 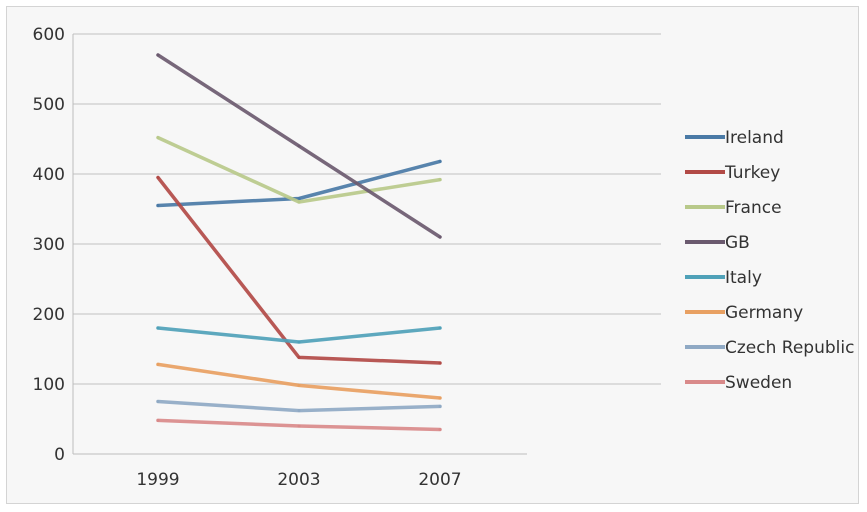 What do you see at coordinates (439, 480) in the screenshot?
I see `x-tick-label: 2007` at bounding box center [439, 480].